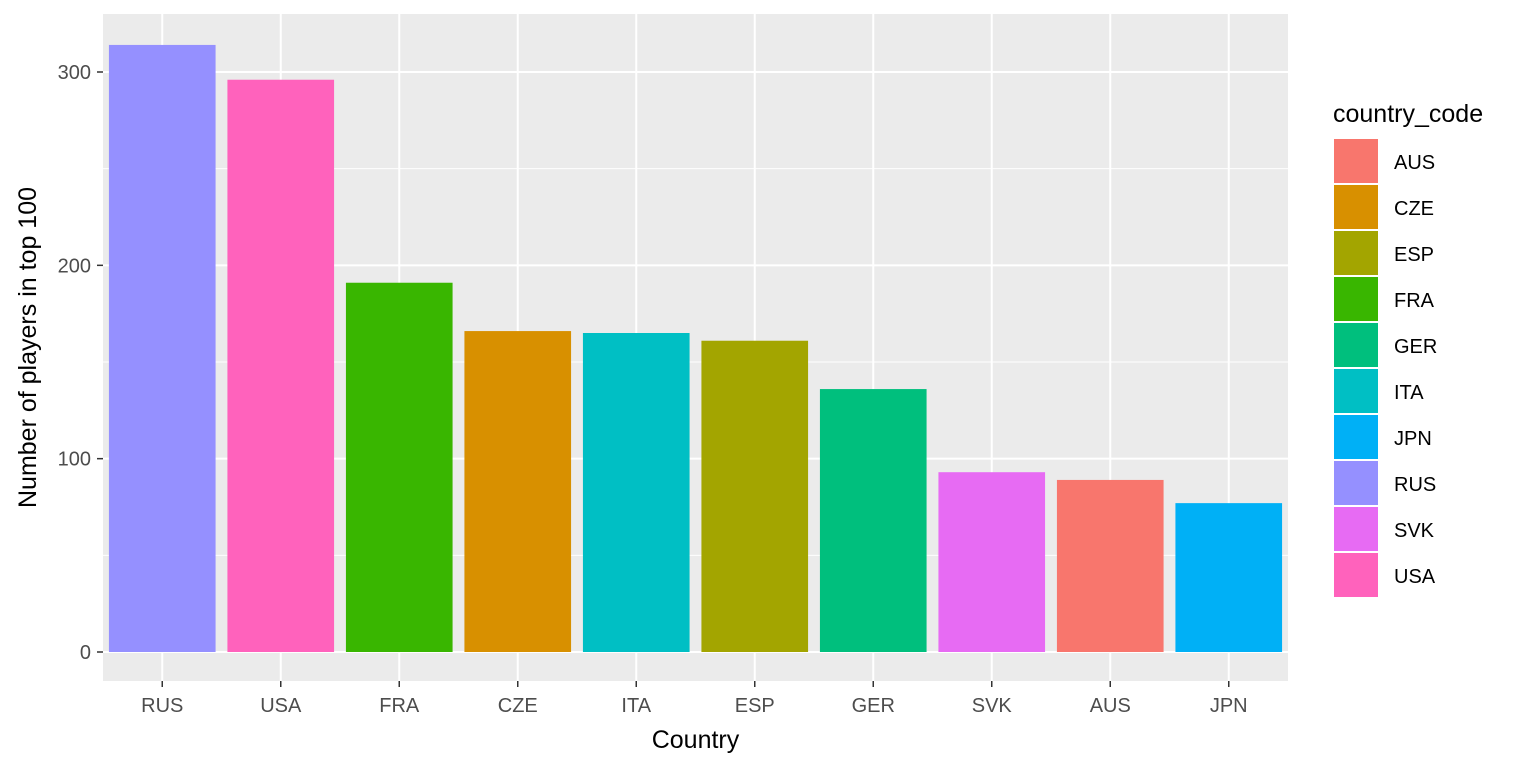 The width and height of the screenshot is (1536, 768). I want to click on legend-label-rus: RUS, so click(1415, 485).